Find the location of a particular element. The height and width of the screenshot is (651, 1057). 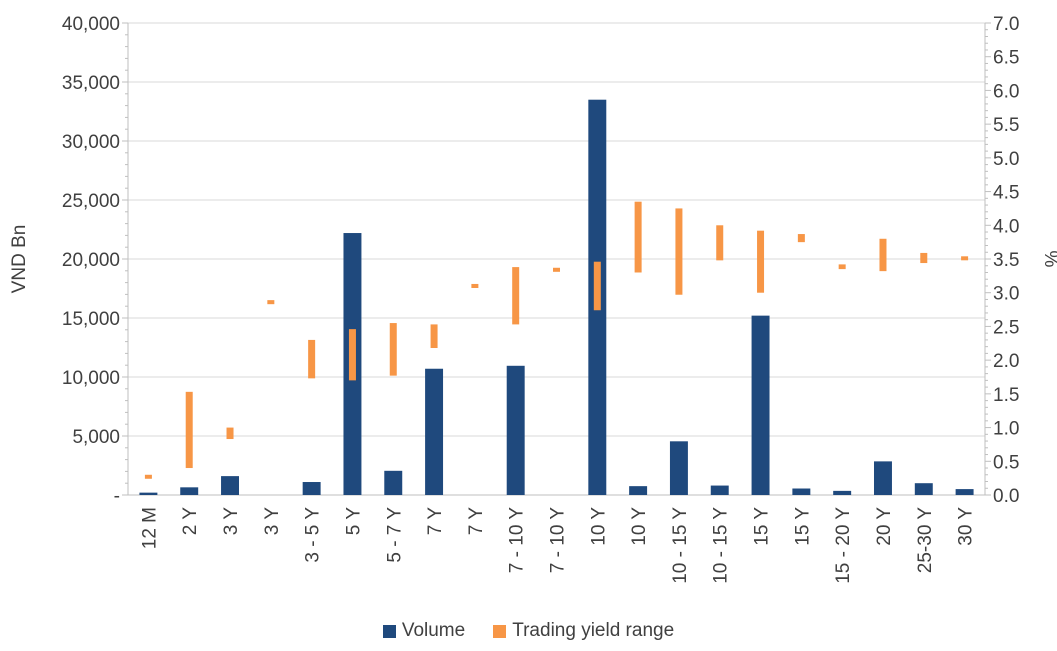

y-right-tick-label: 7.0 is located at coordinates (1006, 24).